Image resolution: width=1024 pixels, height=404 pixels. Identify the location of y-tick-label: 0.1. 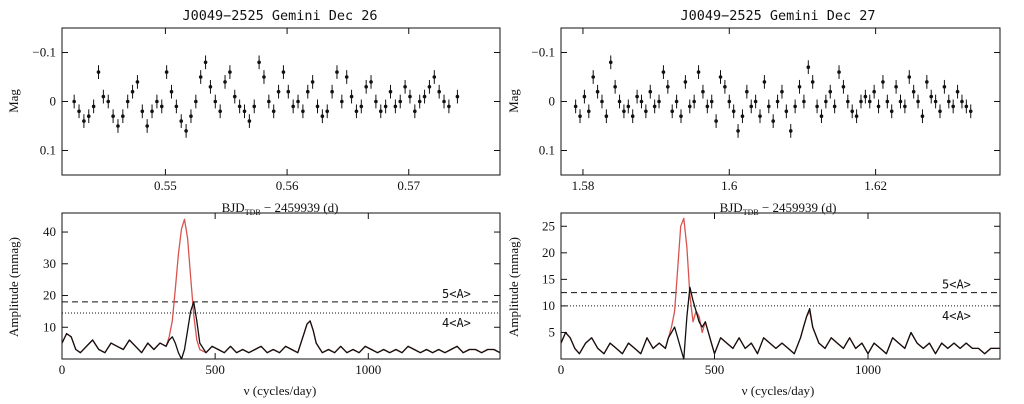
(48, 150).